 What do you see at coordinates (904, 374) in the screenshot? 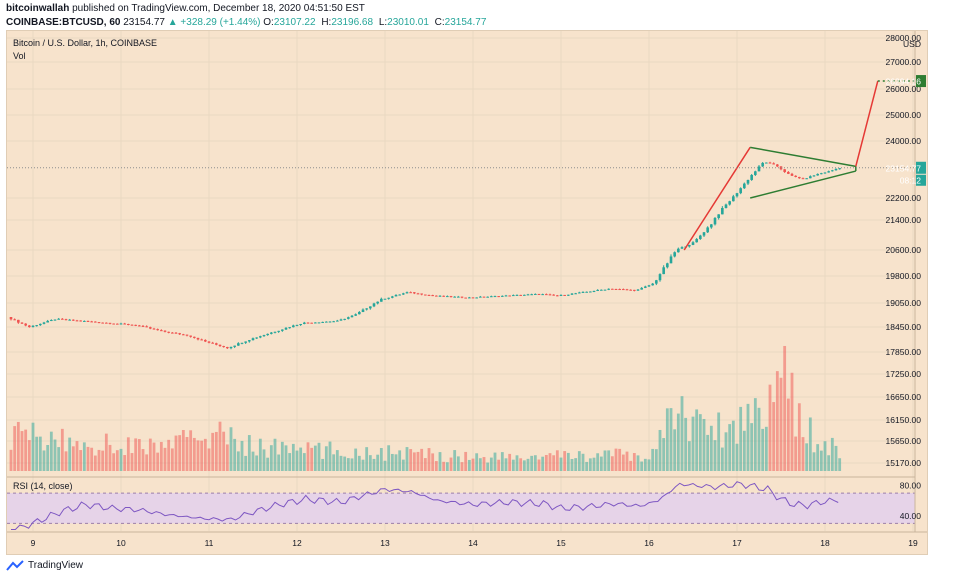
I see `price-tick-label: 17250.00` at bounding box center [904, 374].